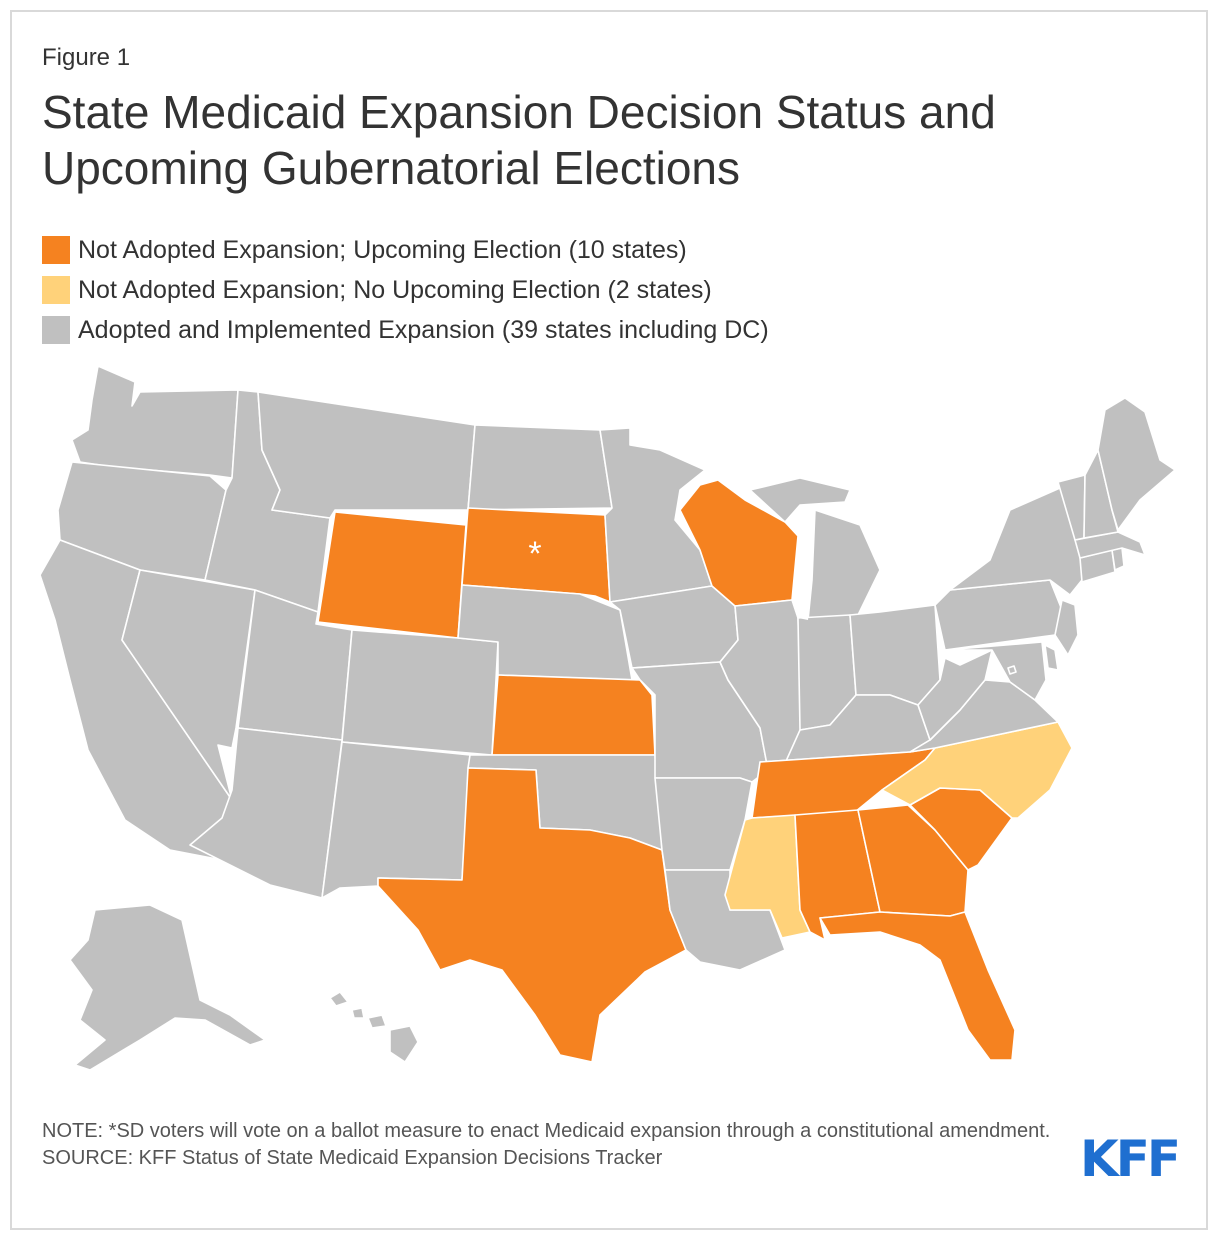 The width and height of the screenshot is (1220, 1242). Describe the element at coordinates (86, 57) in the screenshot. I see `figure-label: Figure 1` at that location.